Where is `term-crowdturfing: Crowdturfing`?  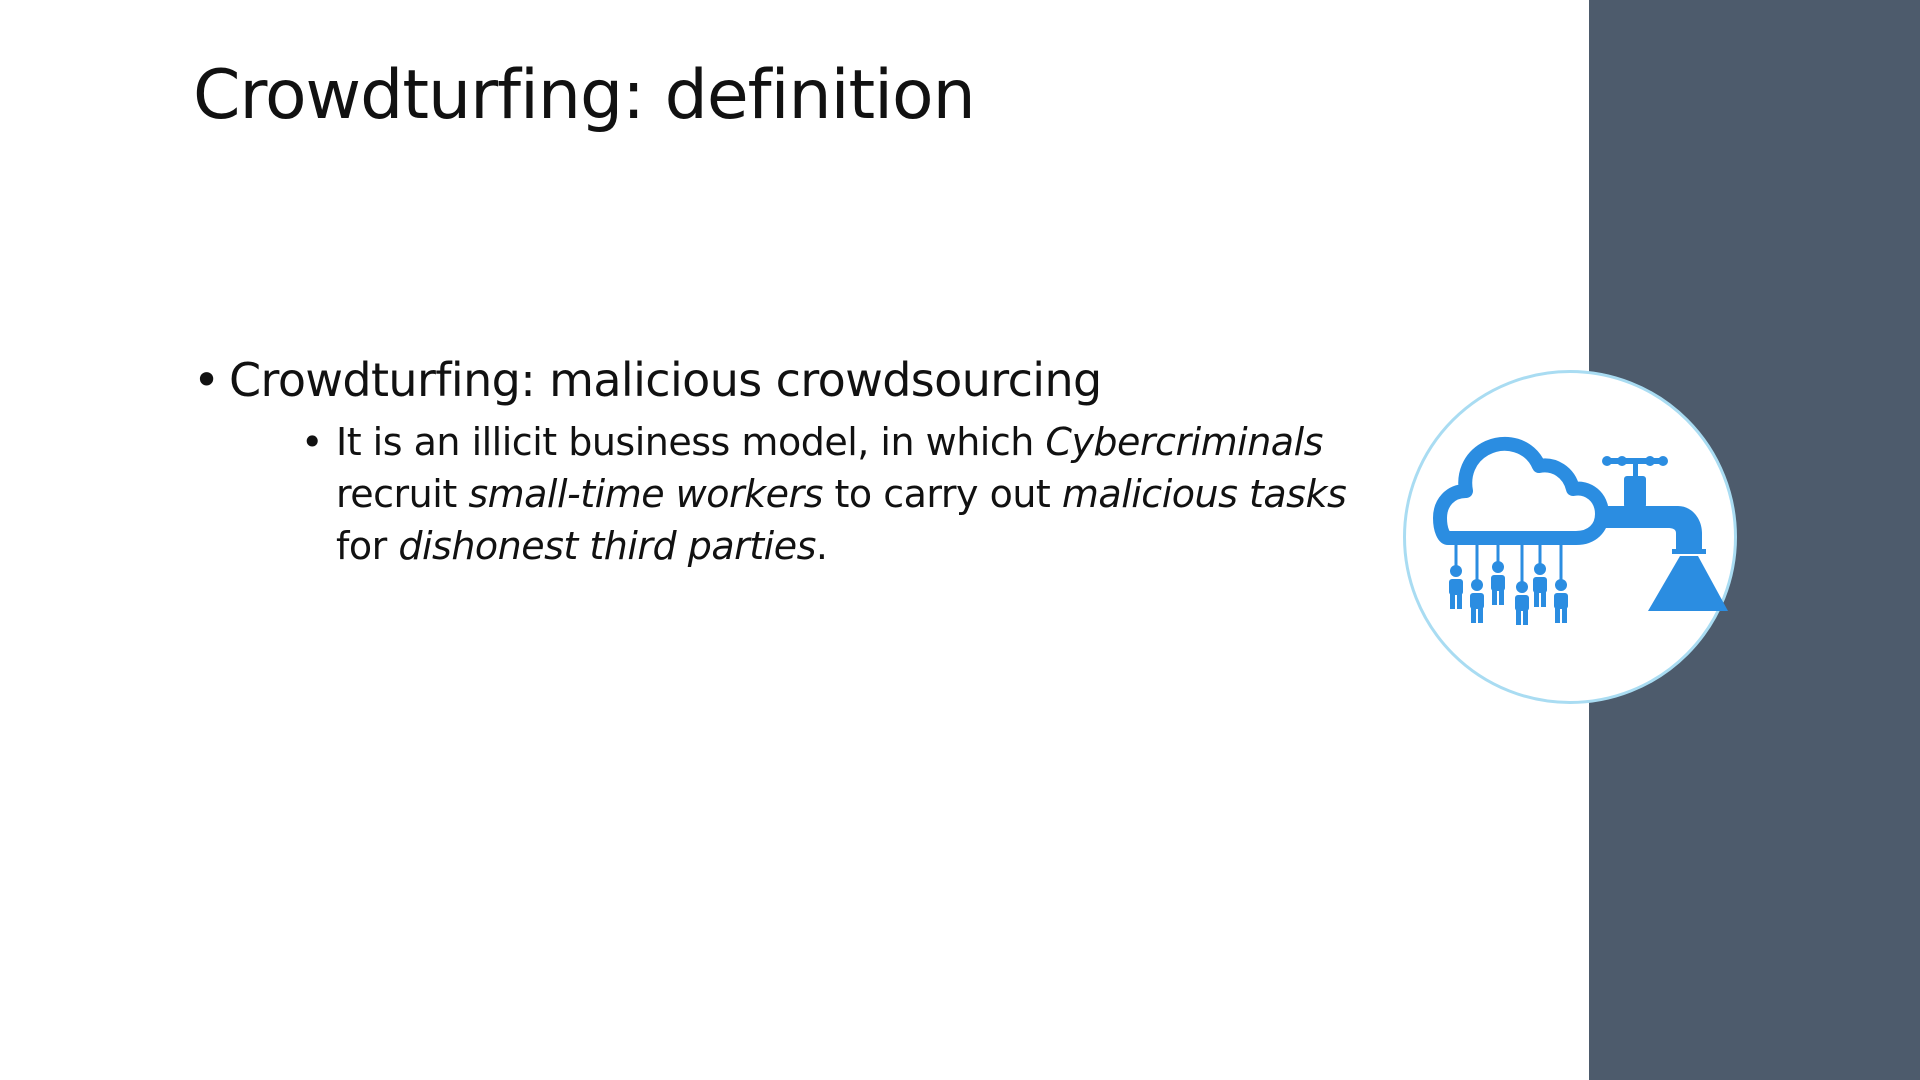
term-crowdturfing: Crowdturfing is located at coordinates (375, 380).